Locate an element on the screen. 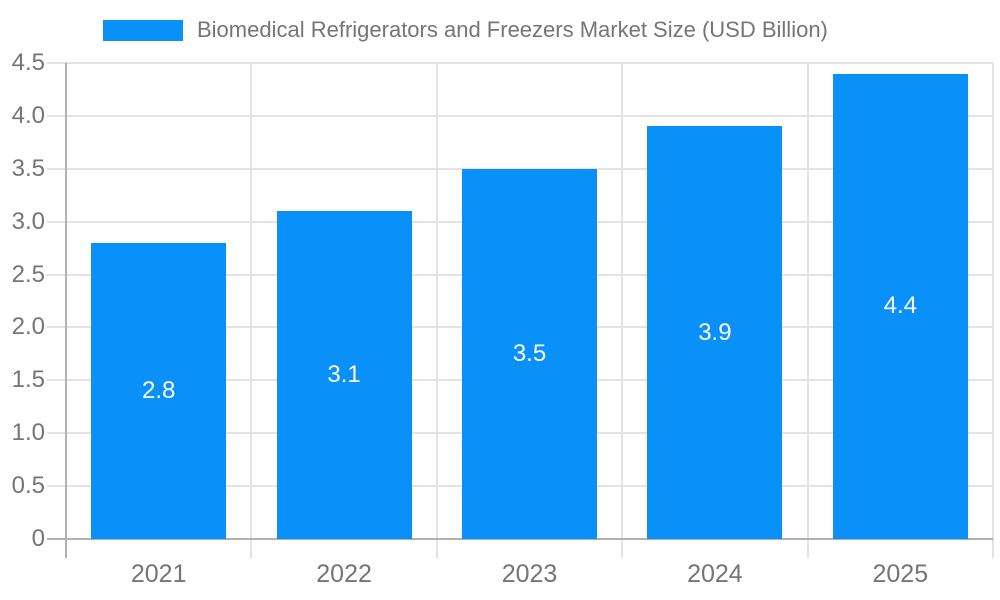 This screenshot has height=600, width=1000. y-tick-label: 3.5 is located at coordinates (28, 168).